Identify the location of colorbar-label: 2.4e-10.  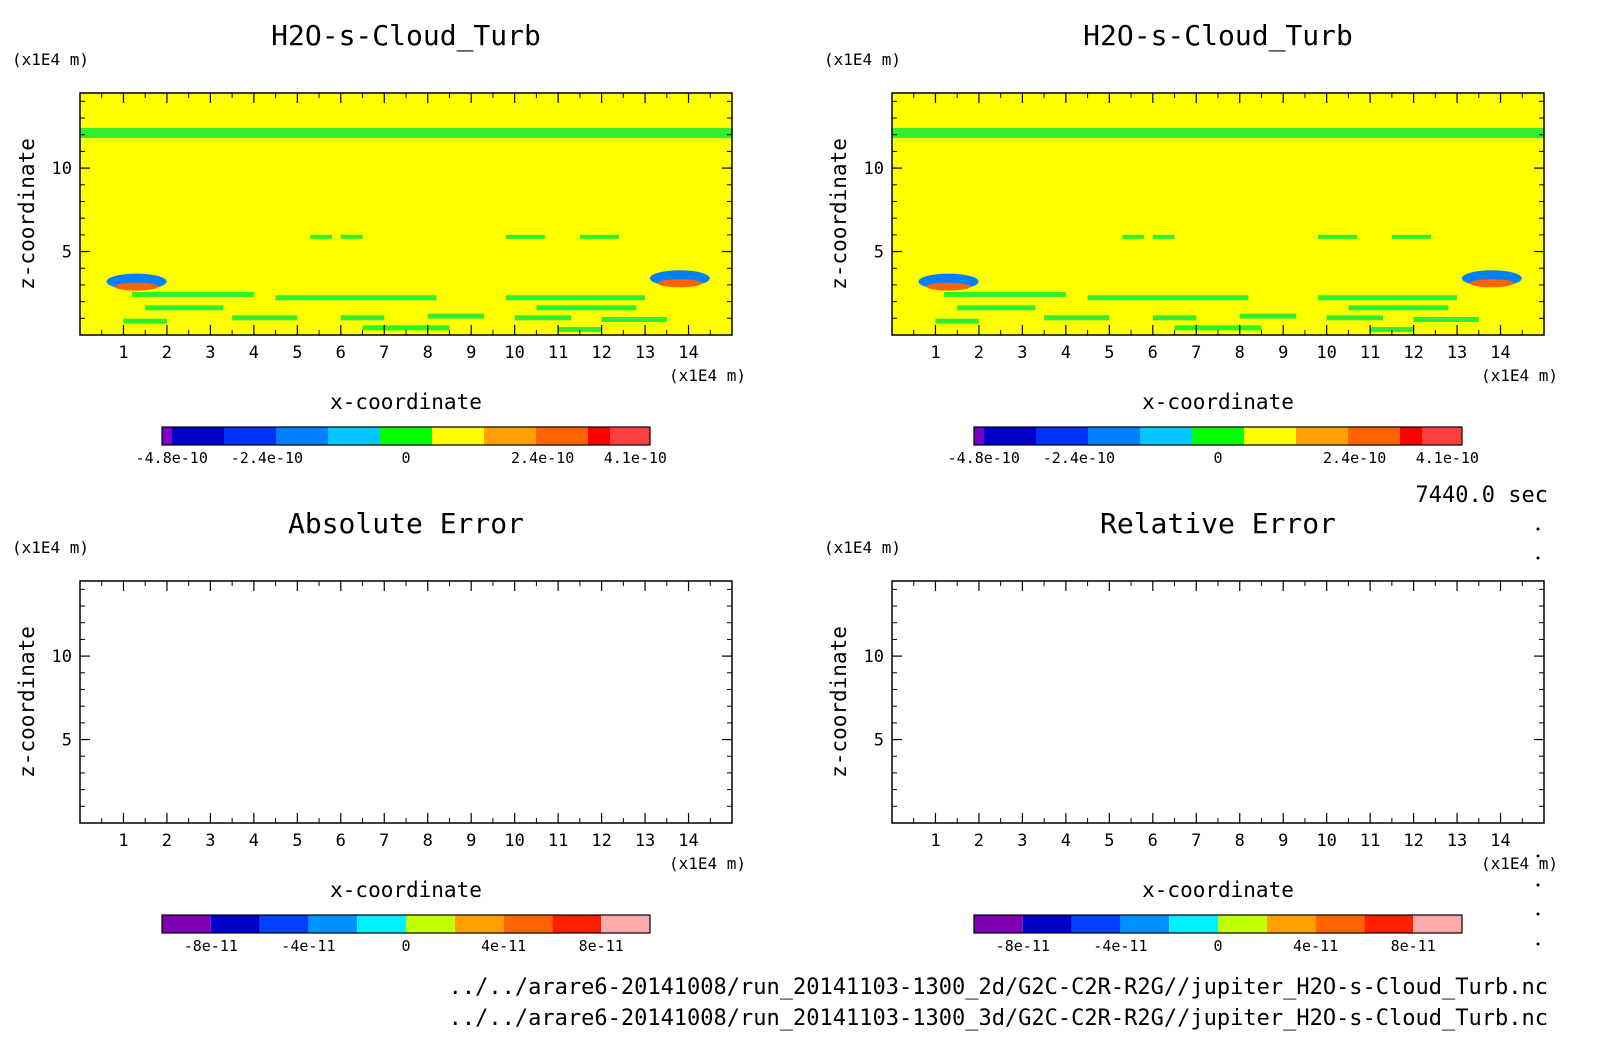
(542, 458).